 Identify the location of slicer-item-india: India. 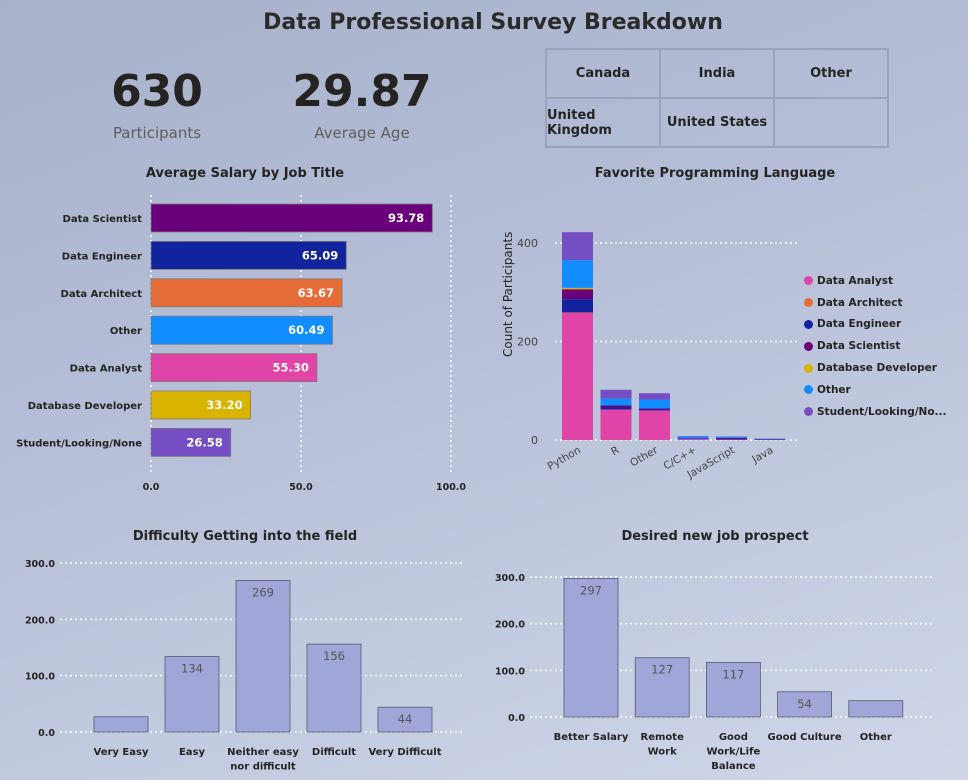
(717, 73).